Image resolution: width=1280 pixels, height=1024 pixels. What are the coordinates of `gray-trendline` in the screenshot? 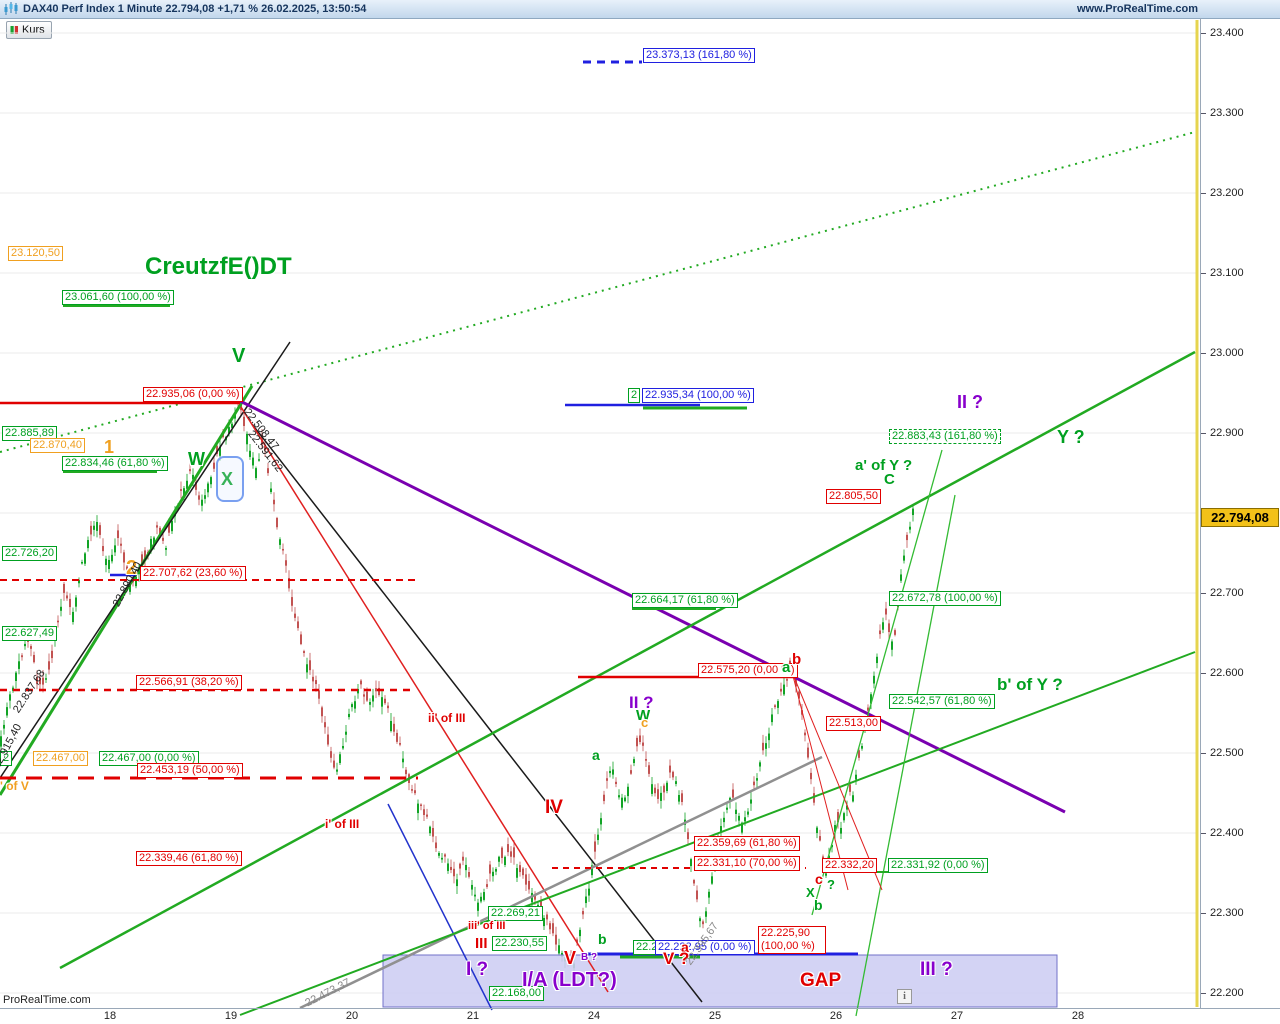 It's located at (561, 882).